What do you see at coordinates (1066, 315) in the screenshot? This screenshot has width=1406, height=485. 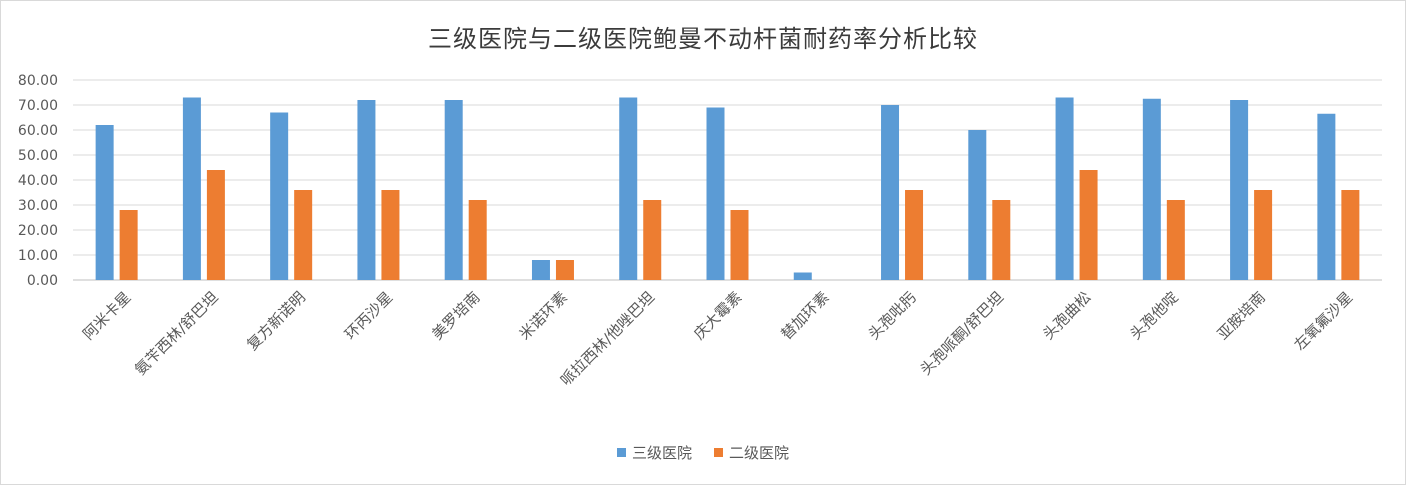 I see `x-tick-label: 头孢曲松` at bounding box center [1066, 315].